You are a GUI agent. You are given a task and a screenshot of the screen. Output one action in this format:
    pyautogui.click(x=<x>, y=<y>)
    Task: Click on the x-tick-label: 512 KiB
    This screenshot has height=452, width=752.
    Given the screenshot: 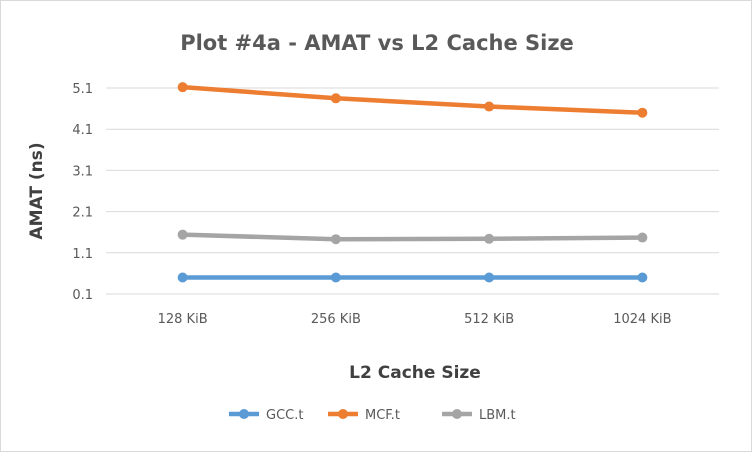 What is the action you would take?
    pyautogui.click(x=489, y=319)
    